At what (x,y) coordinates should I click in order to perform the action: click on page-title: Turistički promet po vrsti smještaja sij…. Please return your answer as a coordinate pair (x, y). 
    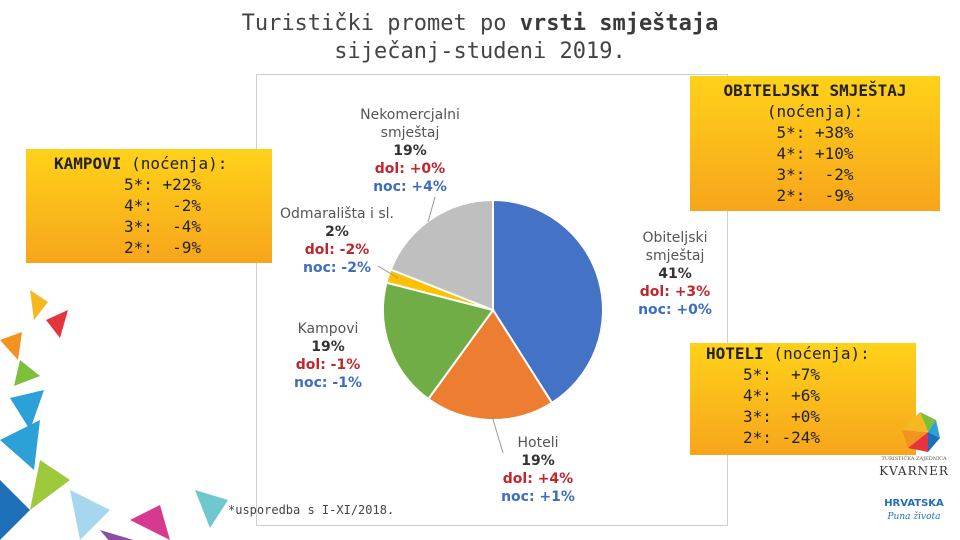
    Looking at the image, I should click on (480, 38).